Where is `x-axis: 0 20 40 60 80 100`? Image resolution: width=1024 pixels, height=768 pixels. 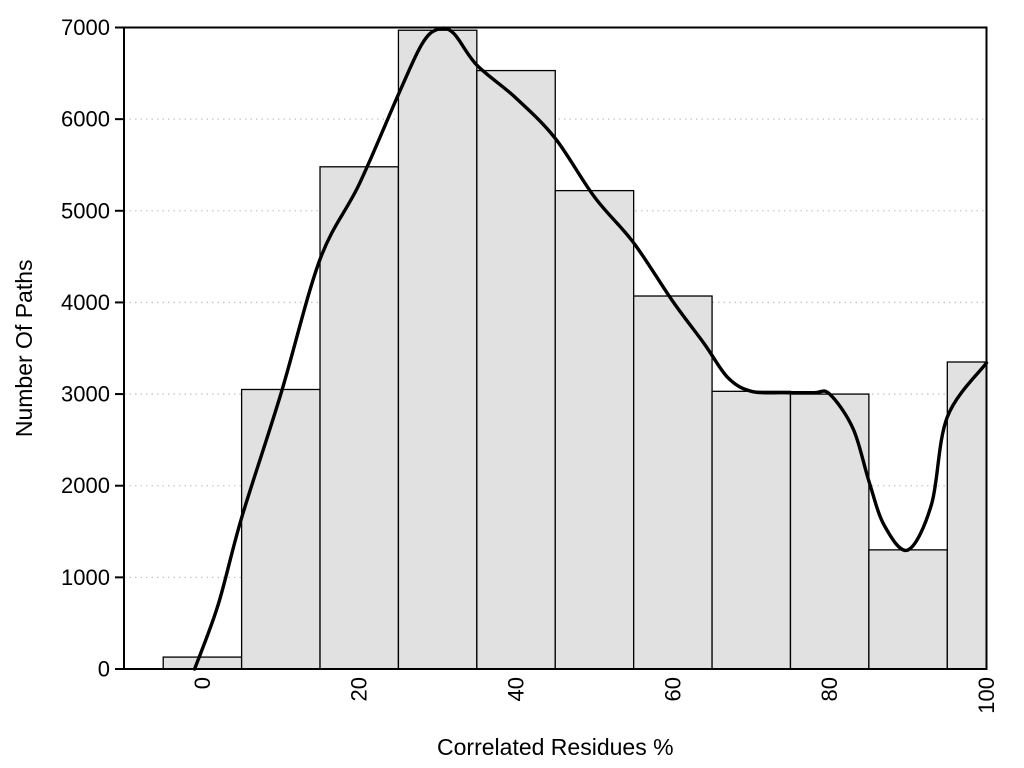 x-axis: 0 20 40 60 80 100 is located at coordinates (594, 695).